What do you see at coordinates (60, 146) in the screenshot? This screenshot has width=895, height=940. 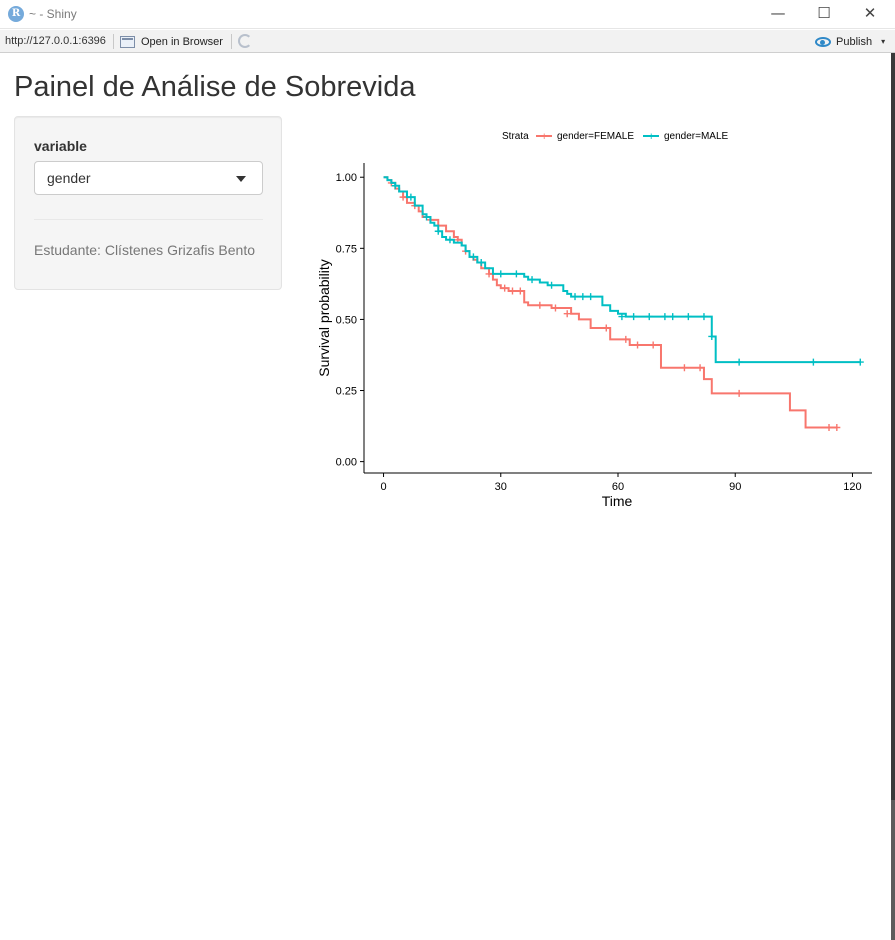 I see `variable-label: variable` at bounding box center [60, 146].